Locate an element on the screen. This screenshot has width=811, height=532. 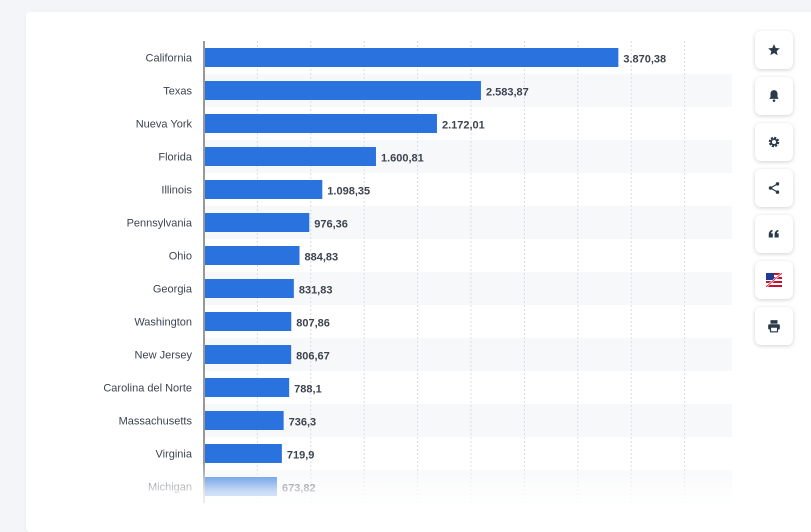
value-label: 884,83 is located at coordinates (321, 258).